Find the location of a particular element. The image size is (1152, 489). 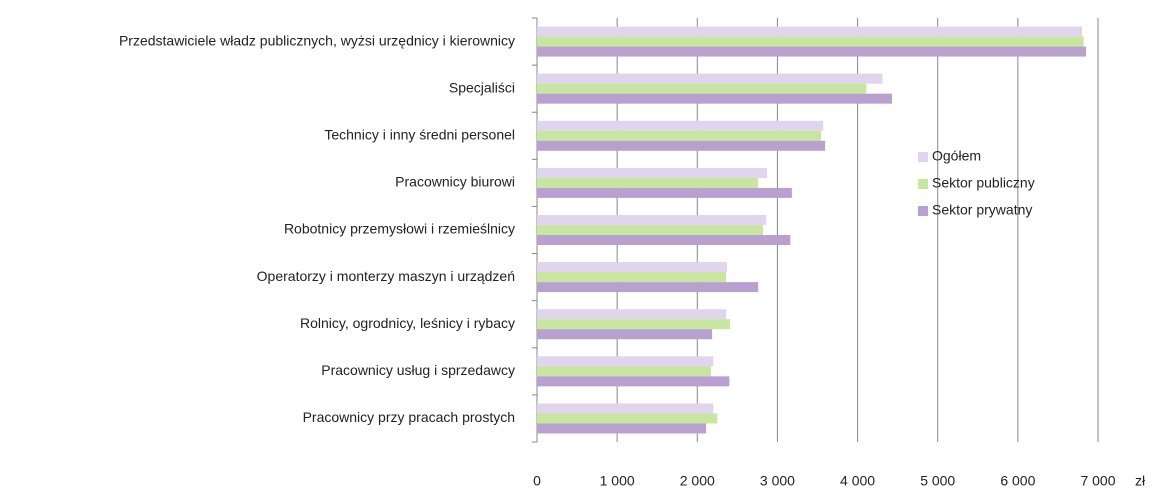

y-tick-label: Specjaliści is located at coordinates (482, 87).